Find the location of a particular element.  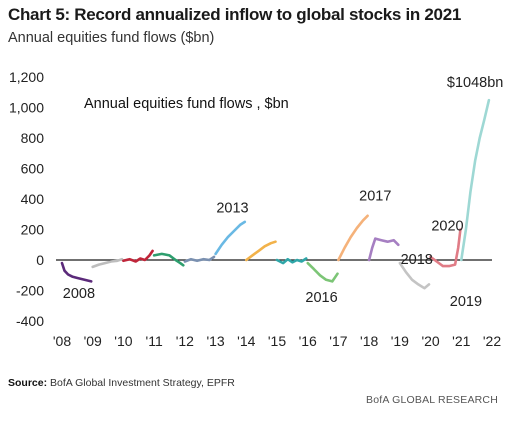

annotation-label: 2013 is located at coordinates (232, 209).